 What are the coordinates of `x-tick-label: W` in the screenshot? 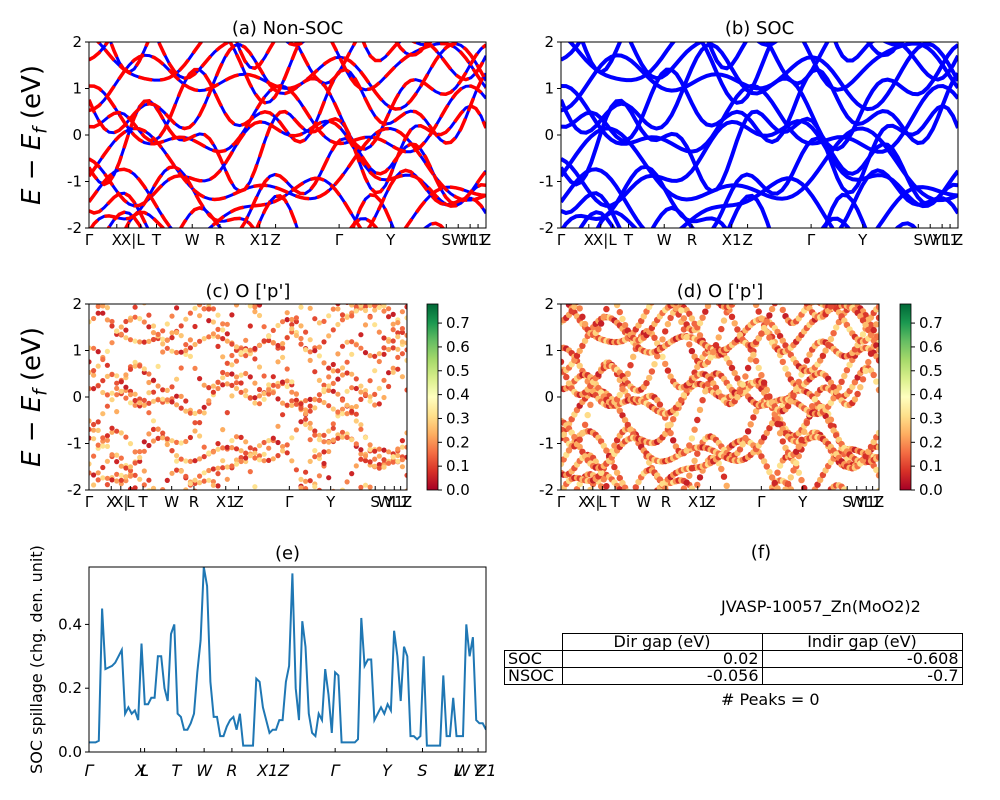 It's located at (856, 502).